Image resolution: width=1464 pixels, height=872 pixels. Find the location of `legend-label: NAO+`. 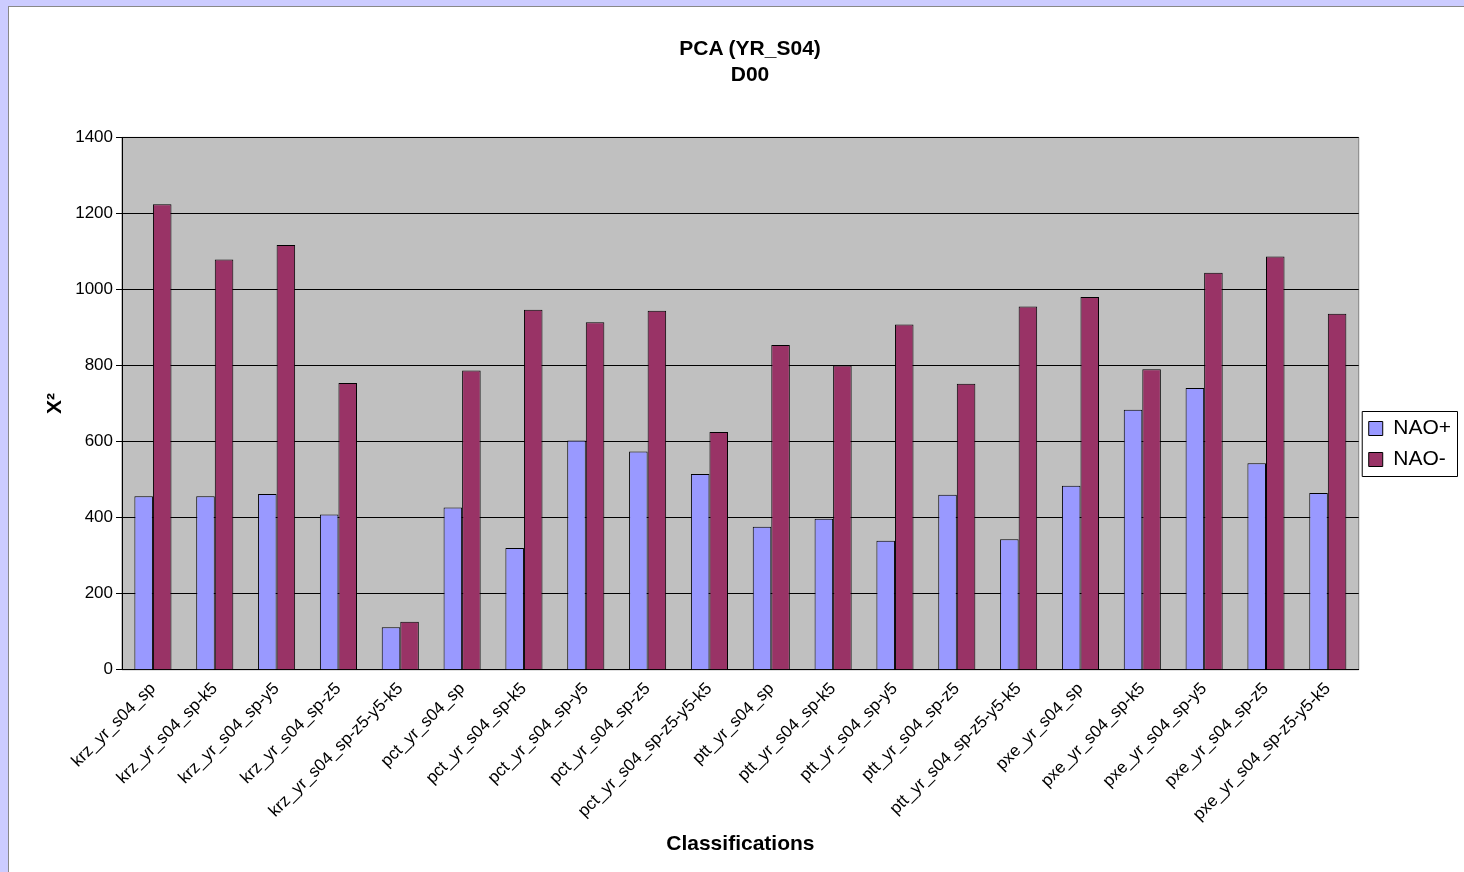

legend-label: NAO+ is located at coordinates (1422, 427).